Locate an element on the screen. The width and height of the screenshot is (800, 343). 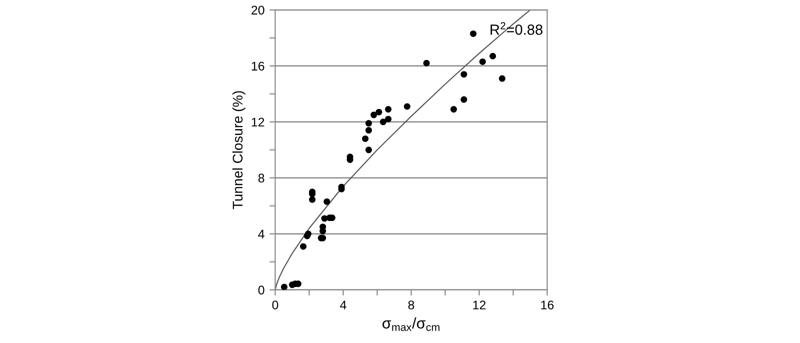
x-tick-label: 16 is located at coordinates (547, 305).